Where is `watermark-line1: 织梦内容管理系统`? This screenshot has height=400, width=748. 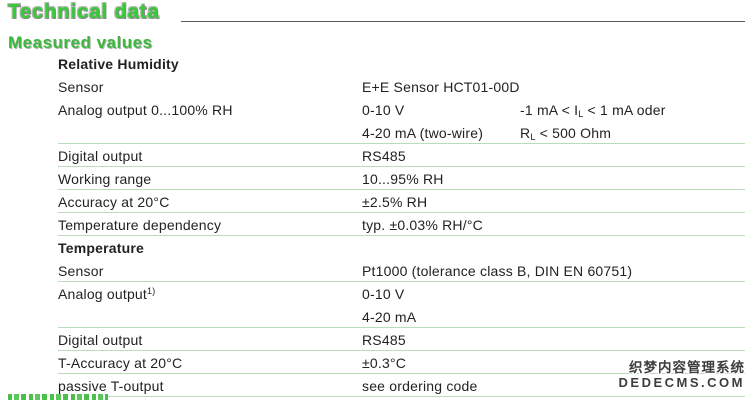 watermark-line1: 织梦内容管理系统 is located at coordinates (687, 367).